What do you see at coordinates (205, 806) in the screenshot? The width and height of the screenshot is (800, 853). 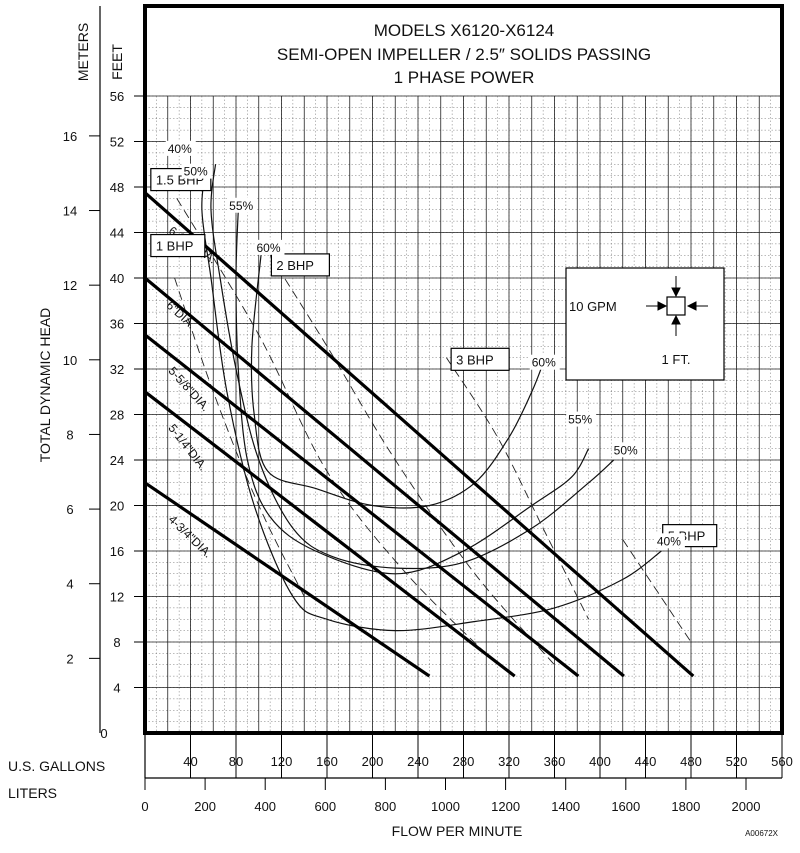 I see `liter-tick-label: 200` at bounding box center [205, 806].